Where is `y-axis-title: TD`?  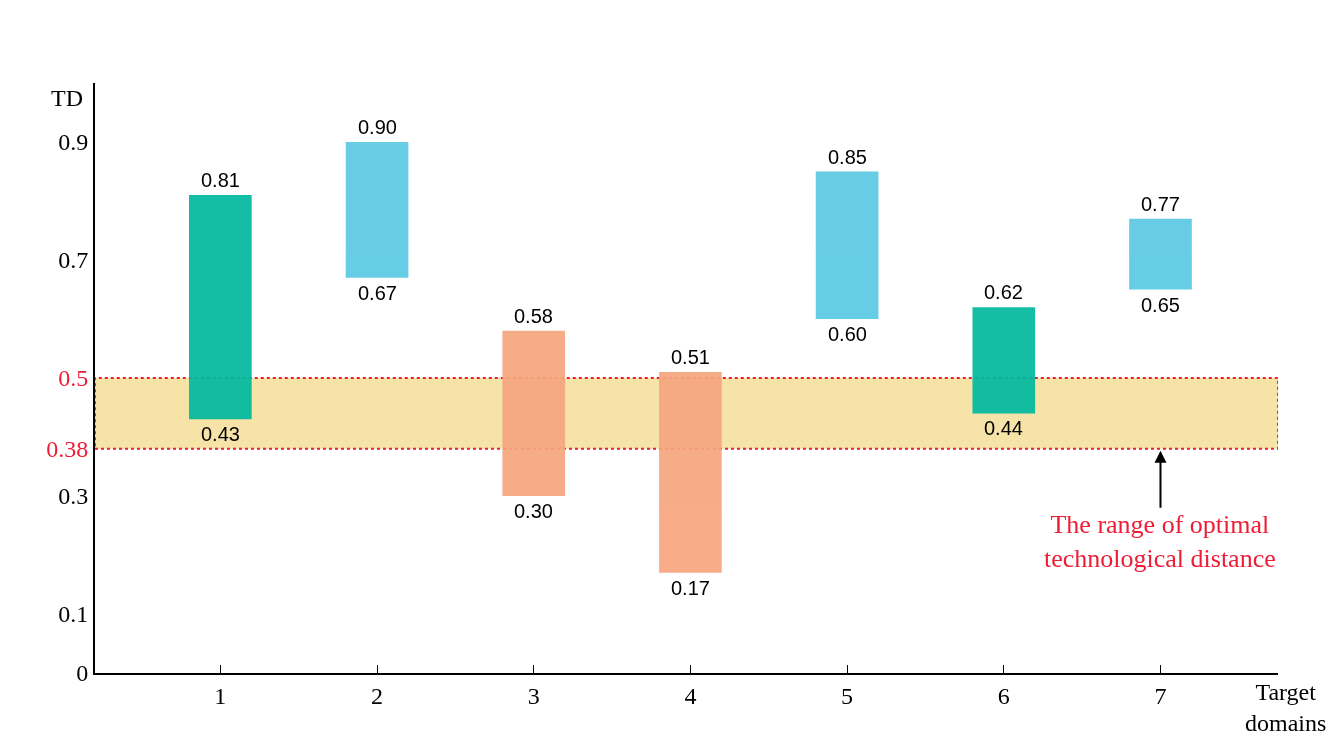 y-axis-title: TD is located at coordinates (67, 98).